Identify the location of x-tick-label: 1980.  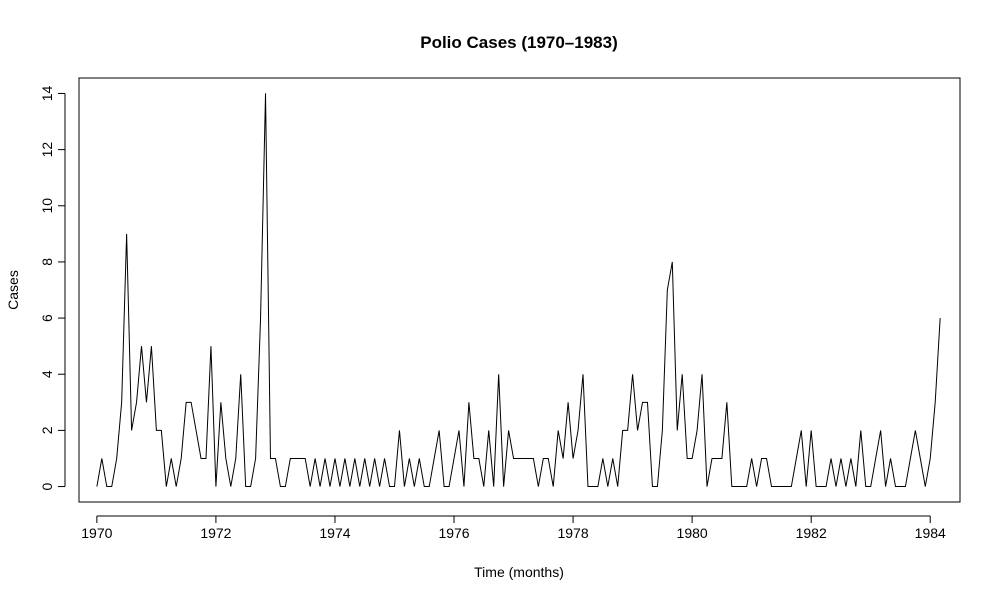
(692, 533).